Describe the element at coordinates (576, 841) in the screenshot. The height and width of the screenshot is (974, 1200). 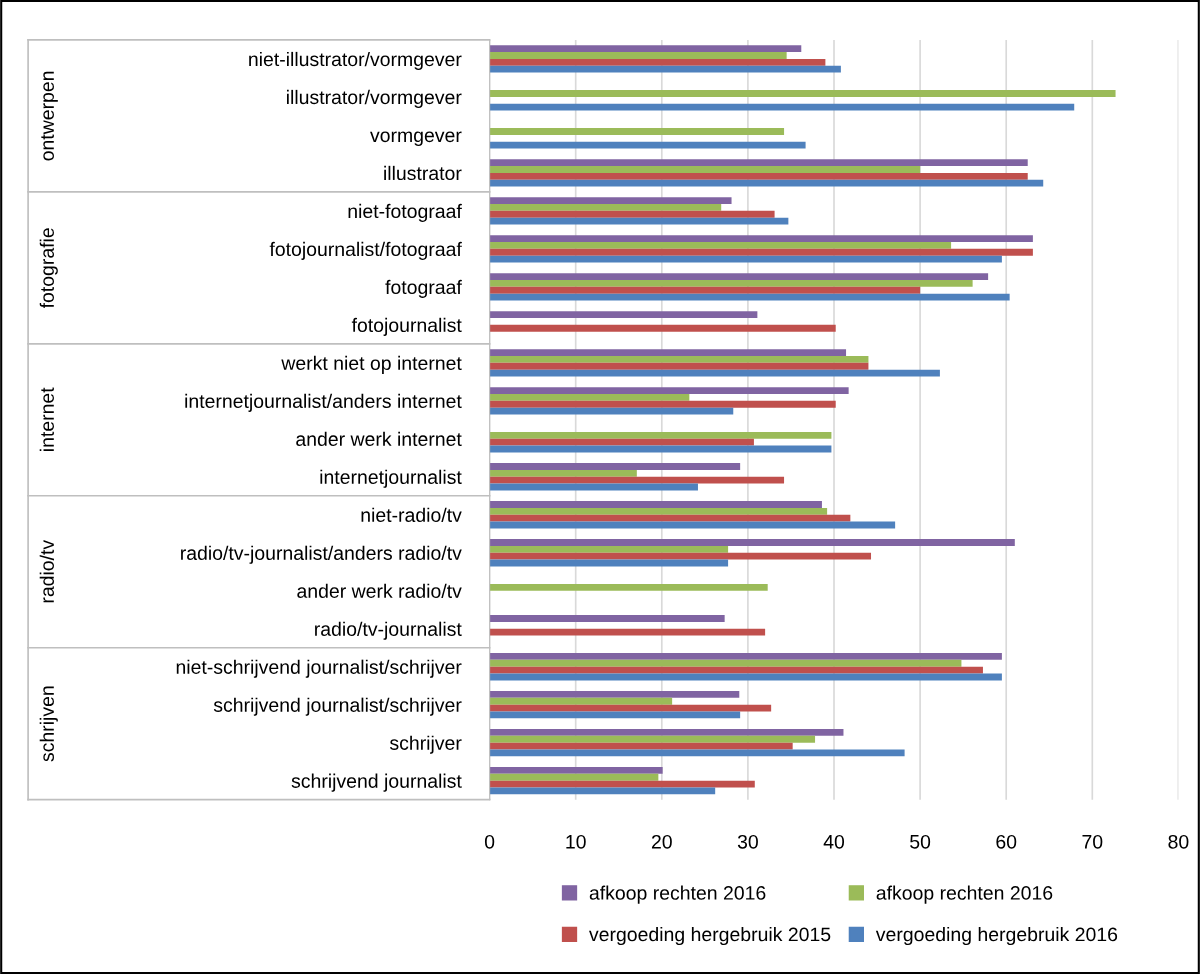
I see `x-tick-label: 10` at that location.